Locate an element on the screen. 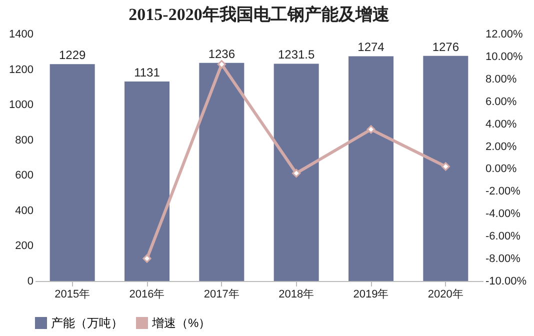 This screenshot has height=336, width=534. data-label: 1236 is located at coordinates (222, 53).